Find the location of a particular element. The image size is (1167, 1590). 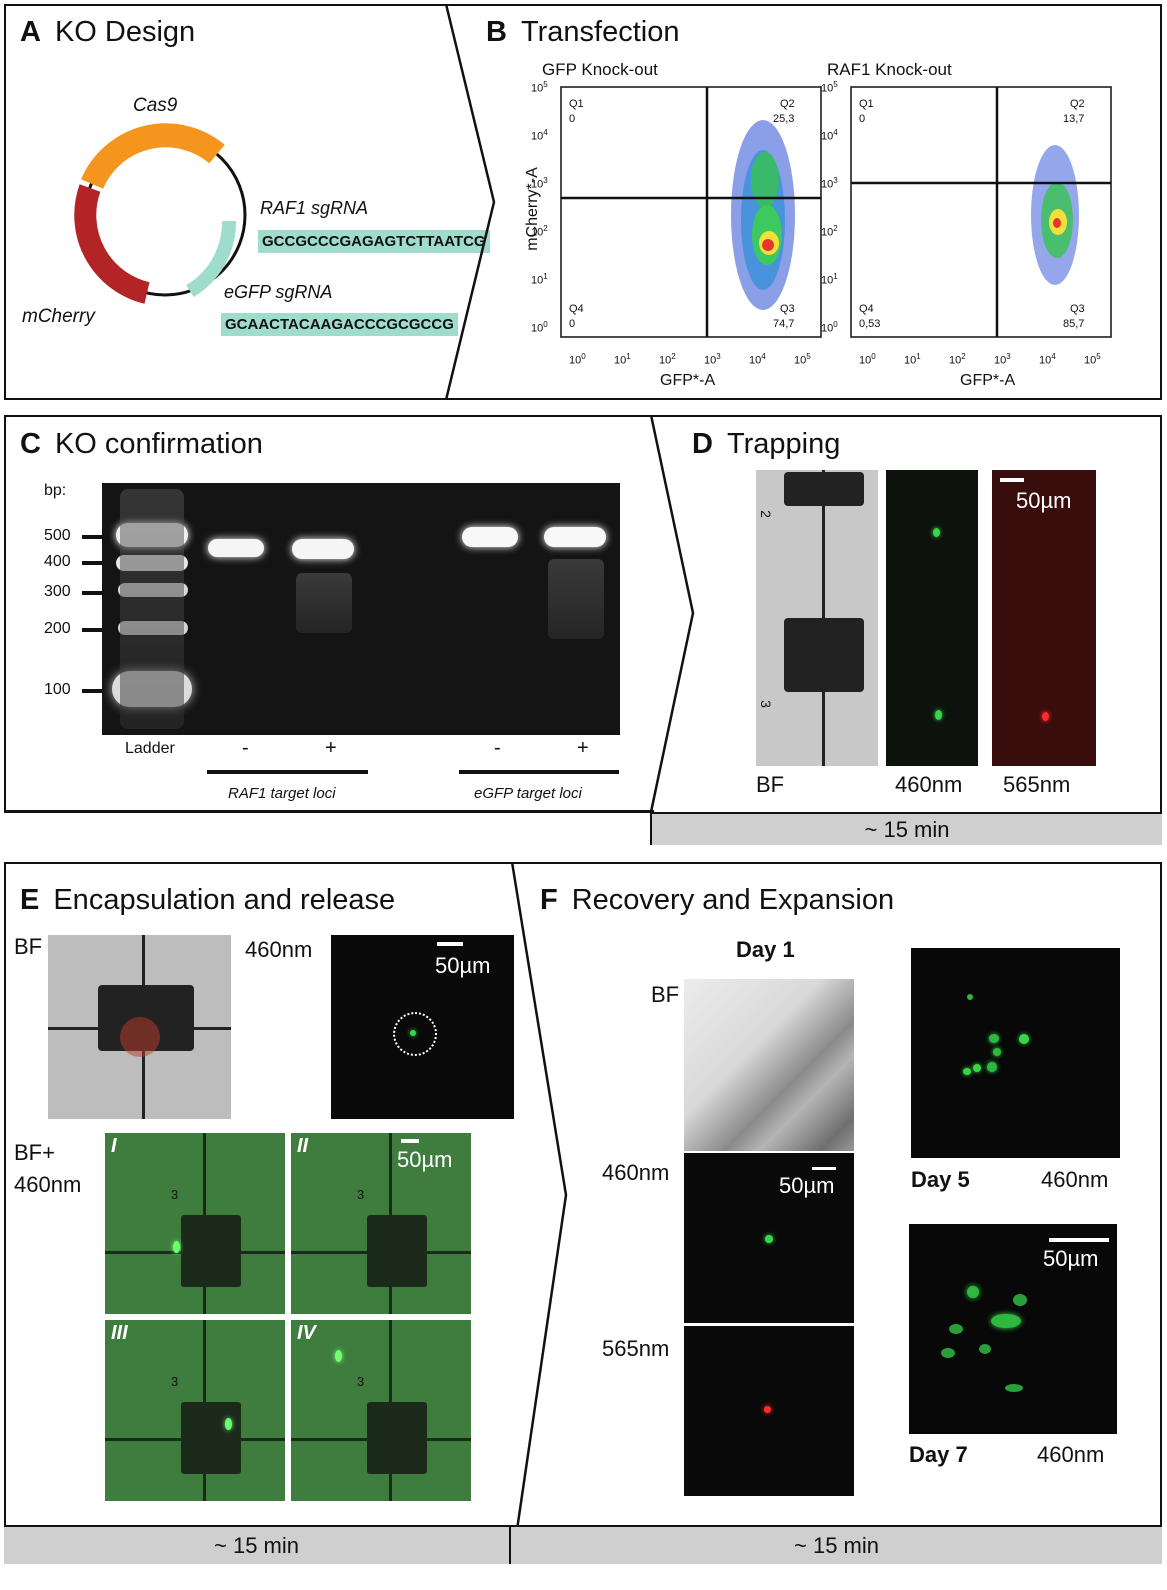

mcherry-segment is located at coordinates (112, 244).